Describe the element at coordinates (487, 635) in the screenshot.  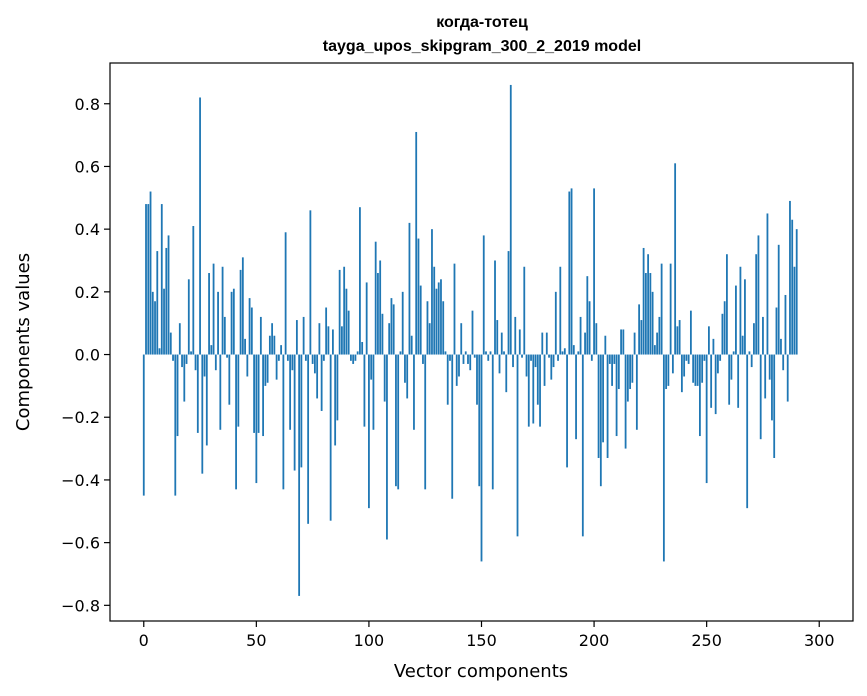
I see `x-axis-ticks: 0 50 100 150 200 250 300` at that location.